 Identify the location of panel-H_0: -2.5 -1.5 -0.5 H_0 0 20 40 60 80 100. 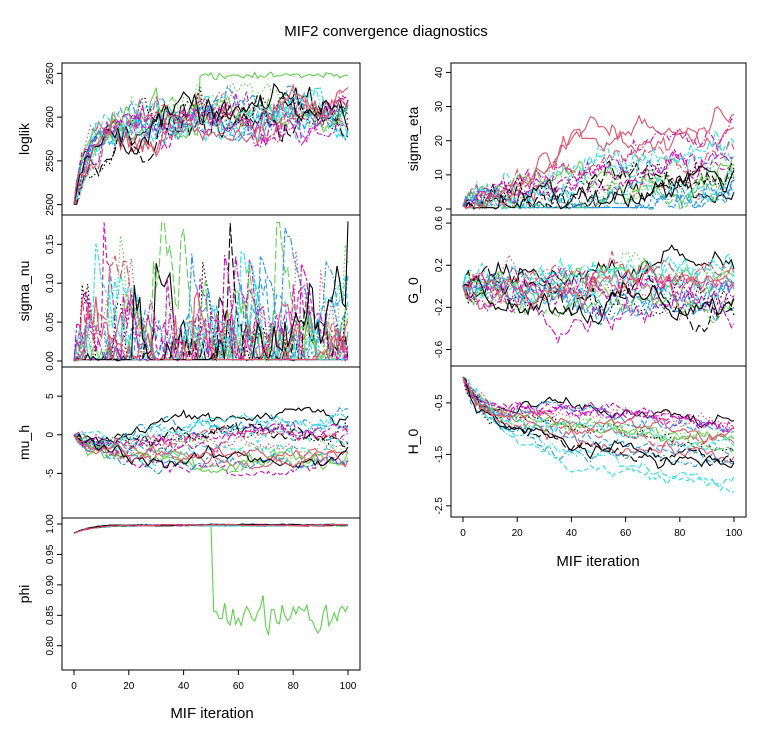
(576, 452).